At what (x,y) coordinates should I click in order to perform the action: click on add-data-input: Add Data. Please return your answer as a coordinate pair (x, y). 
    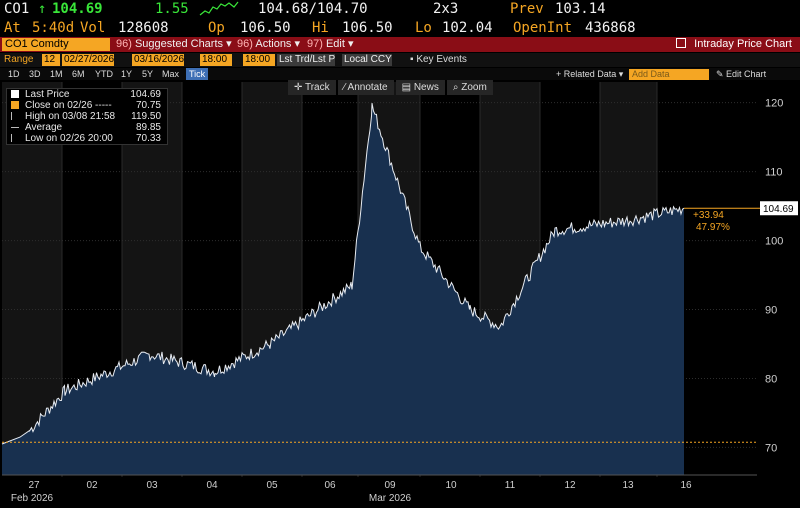
    Looking at the image, I should click on (669, 74).